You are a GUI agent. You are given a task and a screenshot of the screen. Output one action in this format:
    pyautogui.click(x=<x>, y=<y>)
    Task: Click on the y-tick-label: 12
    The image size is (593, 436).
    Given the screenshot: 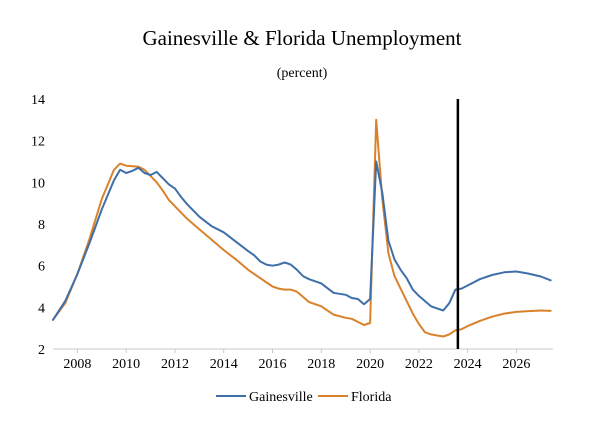 What is the action you would take?
    pyautogui.click(x=38, y=142)
    